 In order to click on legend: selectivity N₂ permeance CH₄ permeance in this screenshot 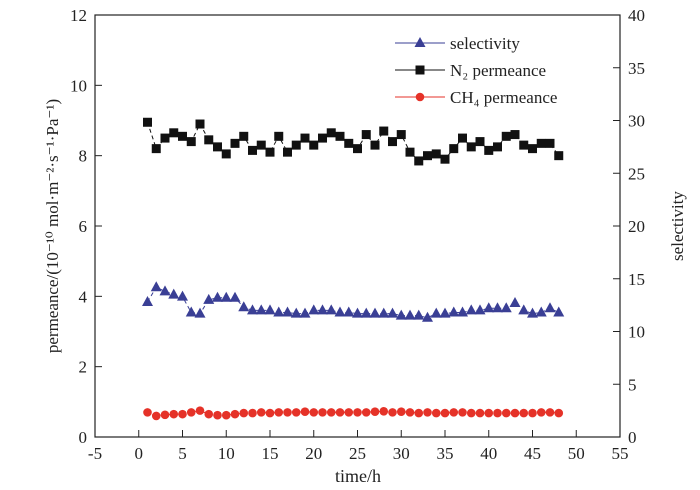, I will do `click(476, 70)`.